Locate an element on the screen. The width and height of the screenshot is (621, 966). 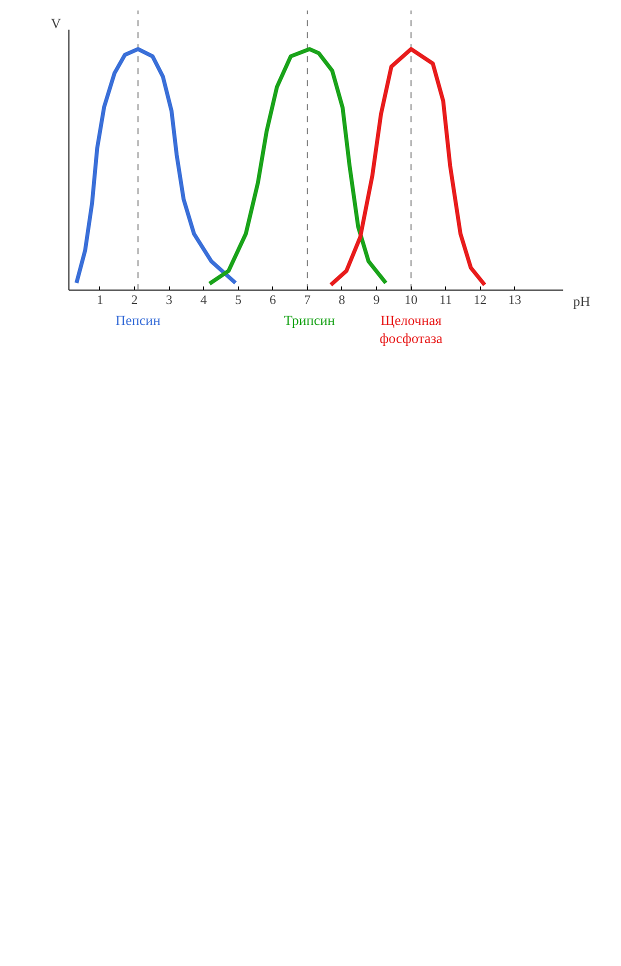
x-tick-label: 4 is located at coordinates (204, 300).